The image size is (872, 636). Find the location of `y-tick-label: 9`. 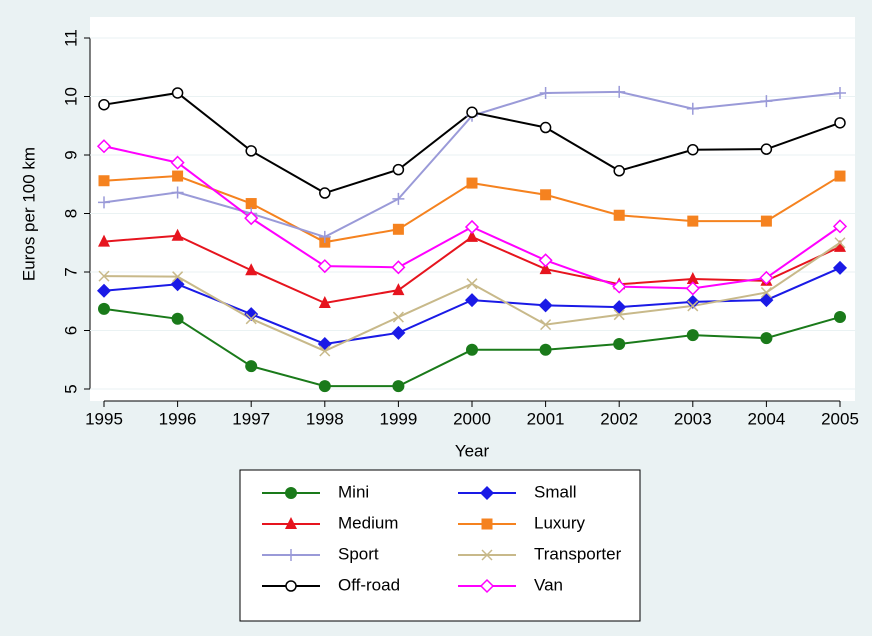

y-tick-label: 9 is located at coordinates (70, 154).